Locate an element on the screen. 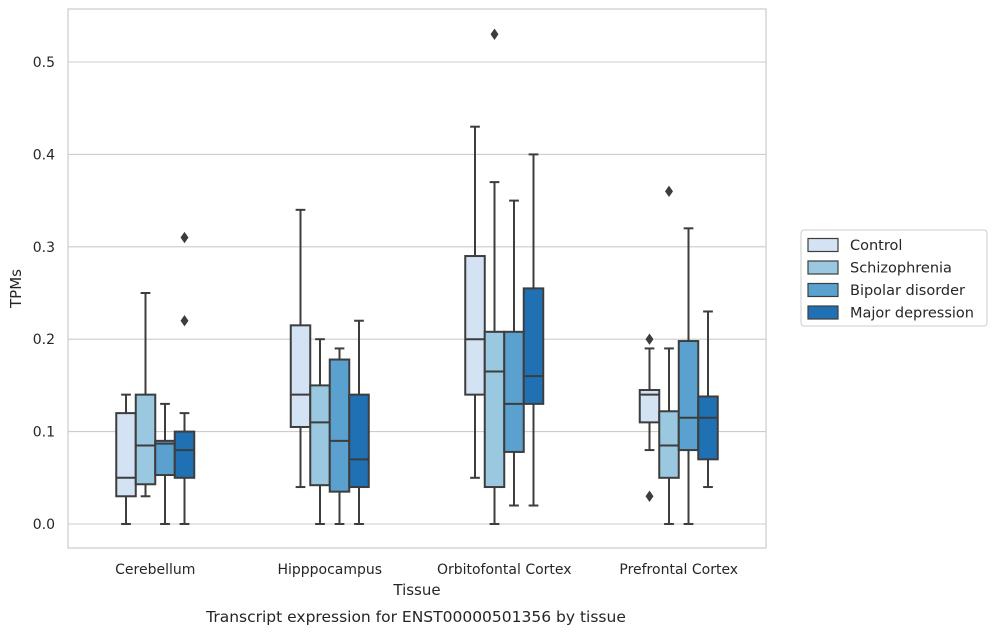  y-tick-label: 0.3 is located at coordinates (44, 248).